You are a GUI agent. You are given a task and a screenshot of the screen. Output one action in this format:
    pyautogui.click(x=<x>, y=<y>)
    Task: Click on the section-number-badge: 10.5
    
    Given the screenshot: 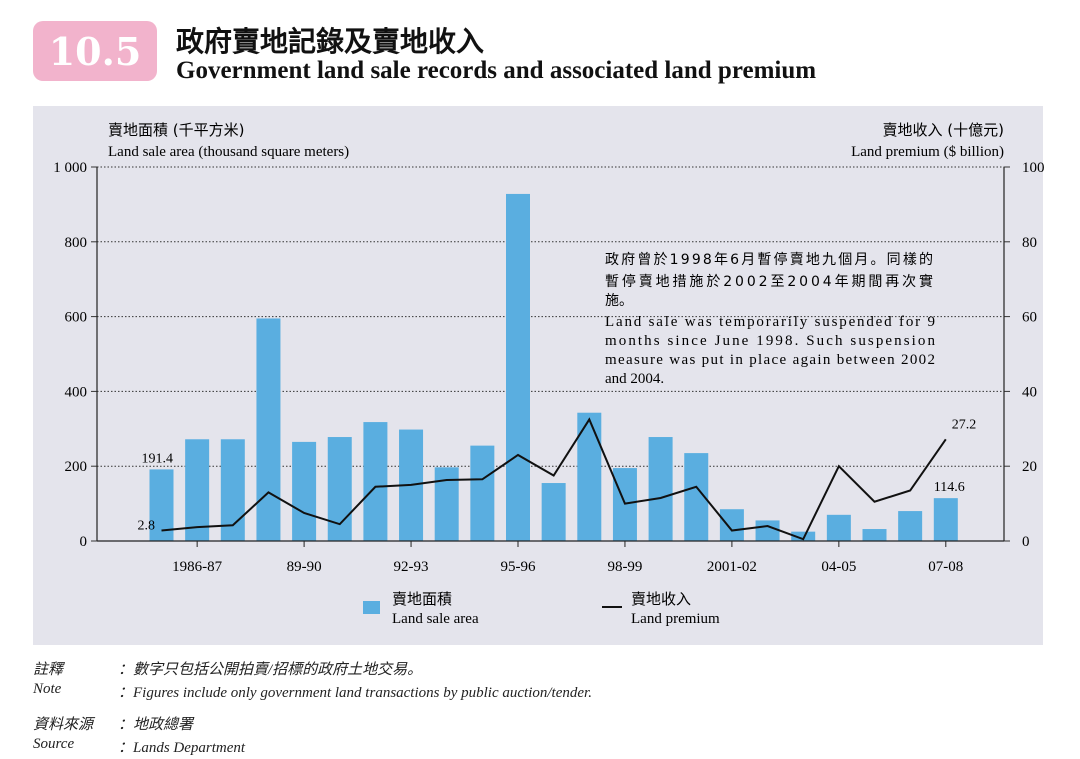 What is the action you would take?
    pyautogui.click(x=95, y=51)
    